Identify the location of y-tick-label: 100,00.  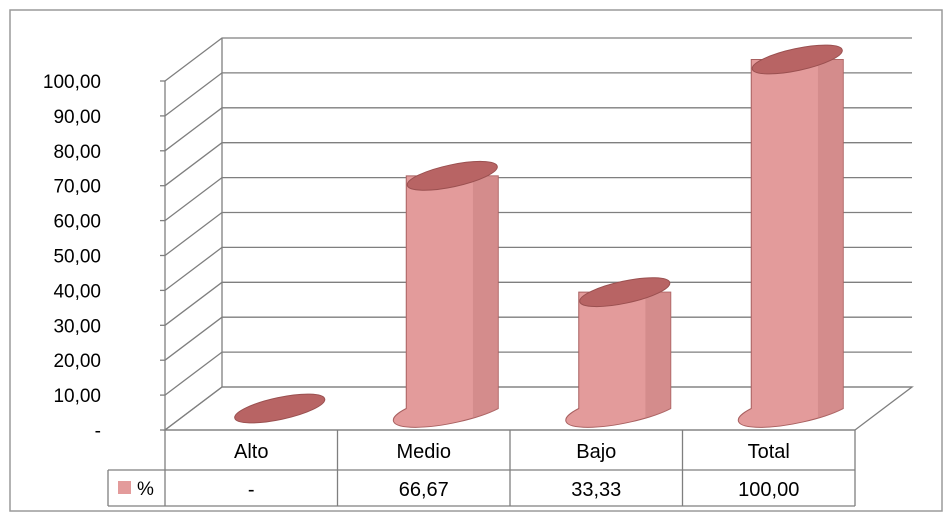
(72, 82).